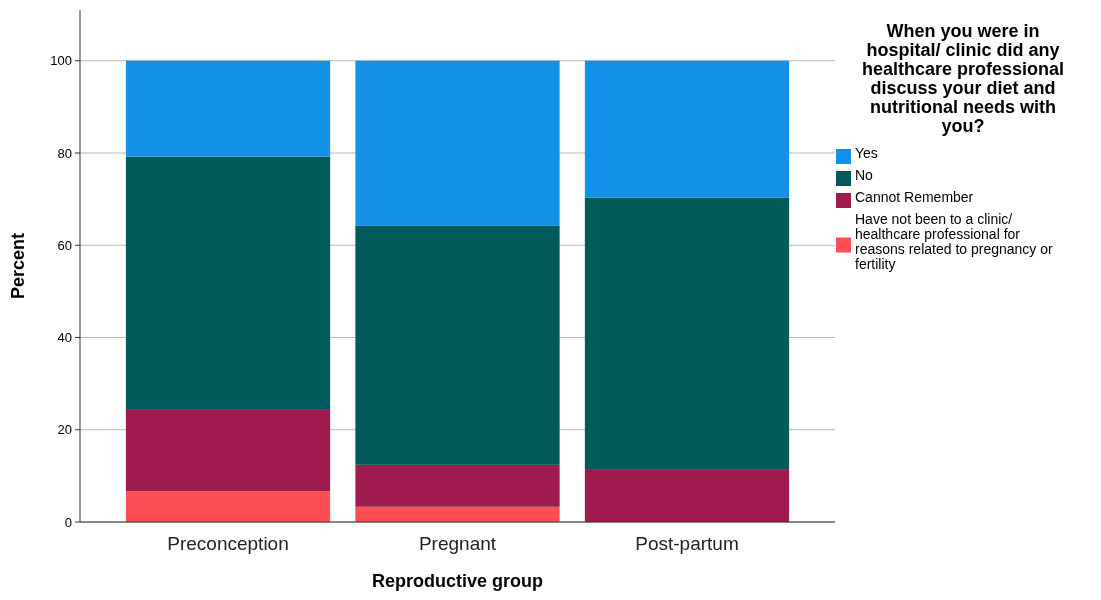 The image size is (1101, 600). Describe the element at coordinates (457, 543) in the screenshot. I see `x-tick-label: Pregnant` at that location.